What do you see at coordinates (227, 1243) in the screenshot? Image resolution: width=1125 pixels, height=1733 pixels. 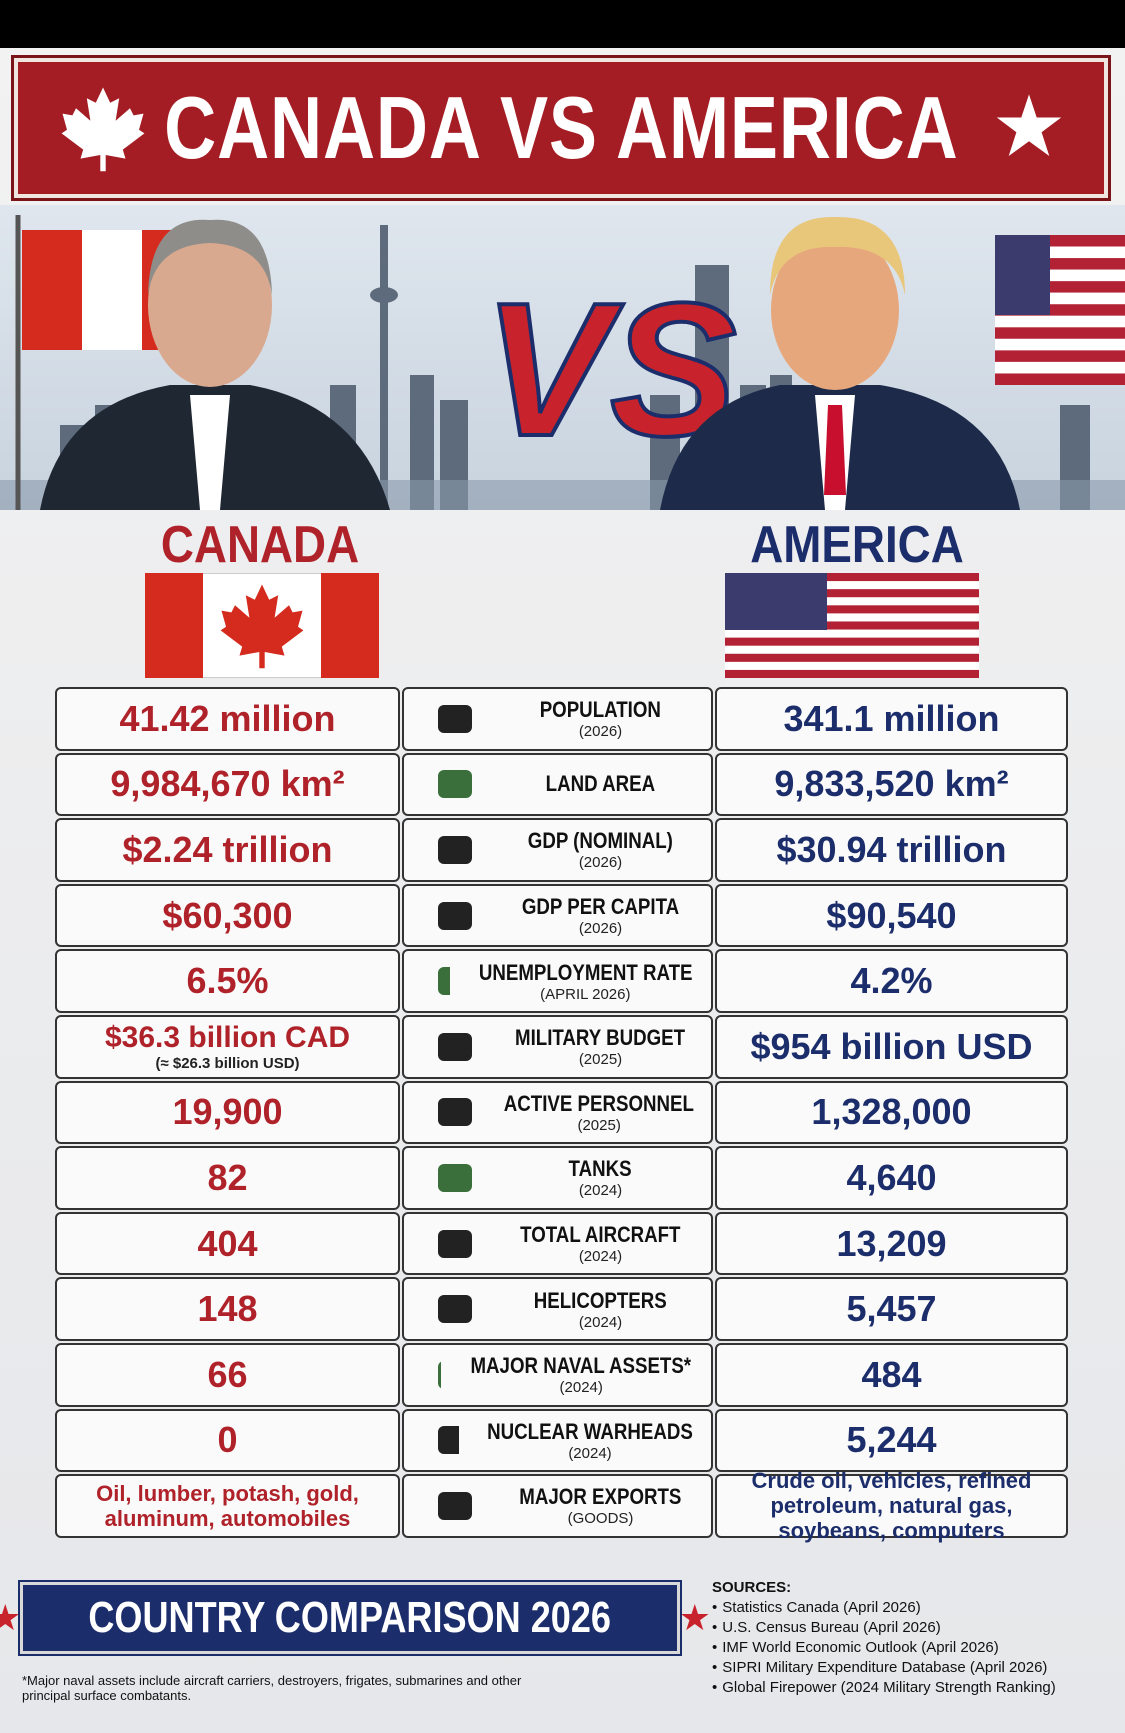 I see `left-cell: 404` at bounding box center [227, 1243].